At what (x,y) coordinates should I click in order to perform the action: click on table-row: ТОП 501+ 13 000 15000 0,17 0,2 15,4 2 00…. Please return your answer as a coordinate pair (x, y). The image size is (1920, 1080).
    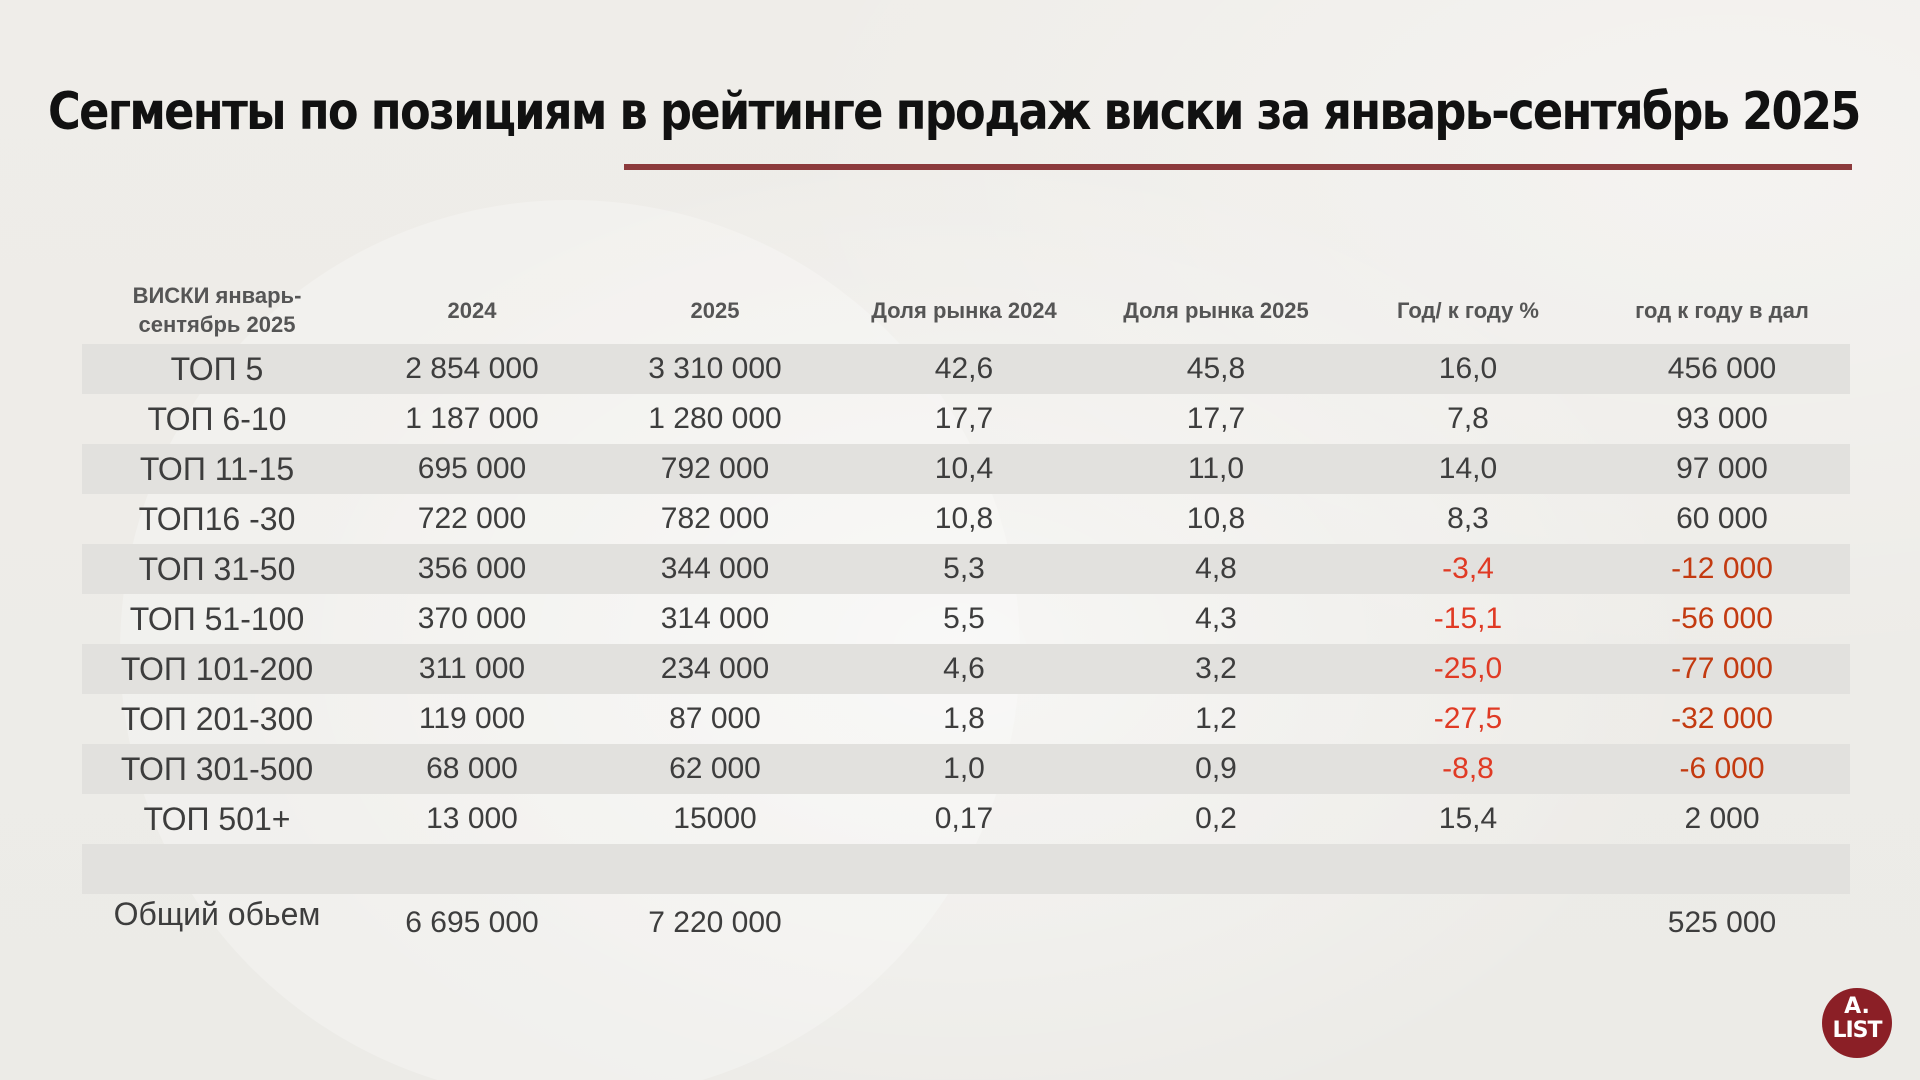
    Looking at the image, I should click on (966, 819).